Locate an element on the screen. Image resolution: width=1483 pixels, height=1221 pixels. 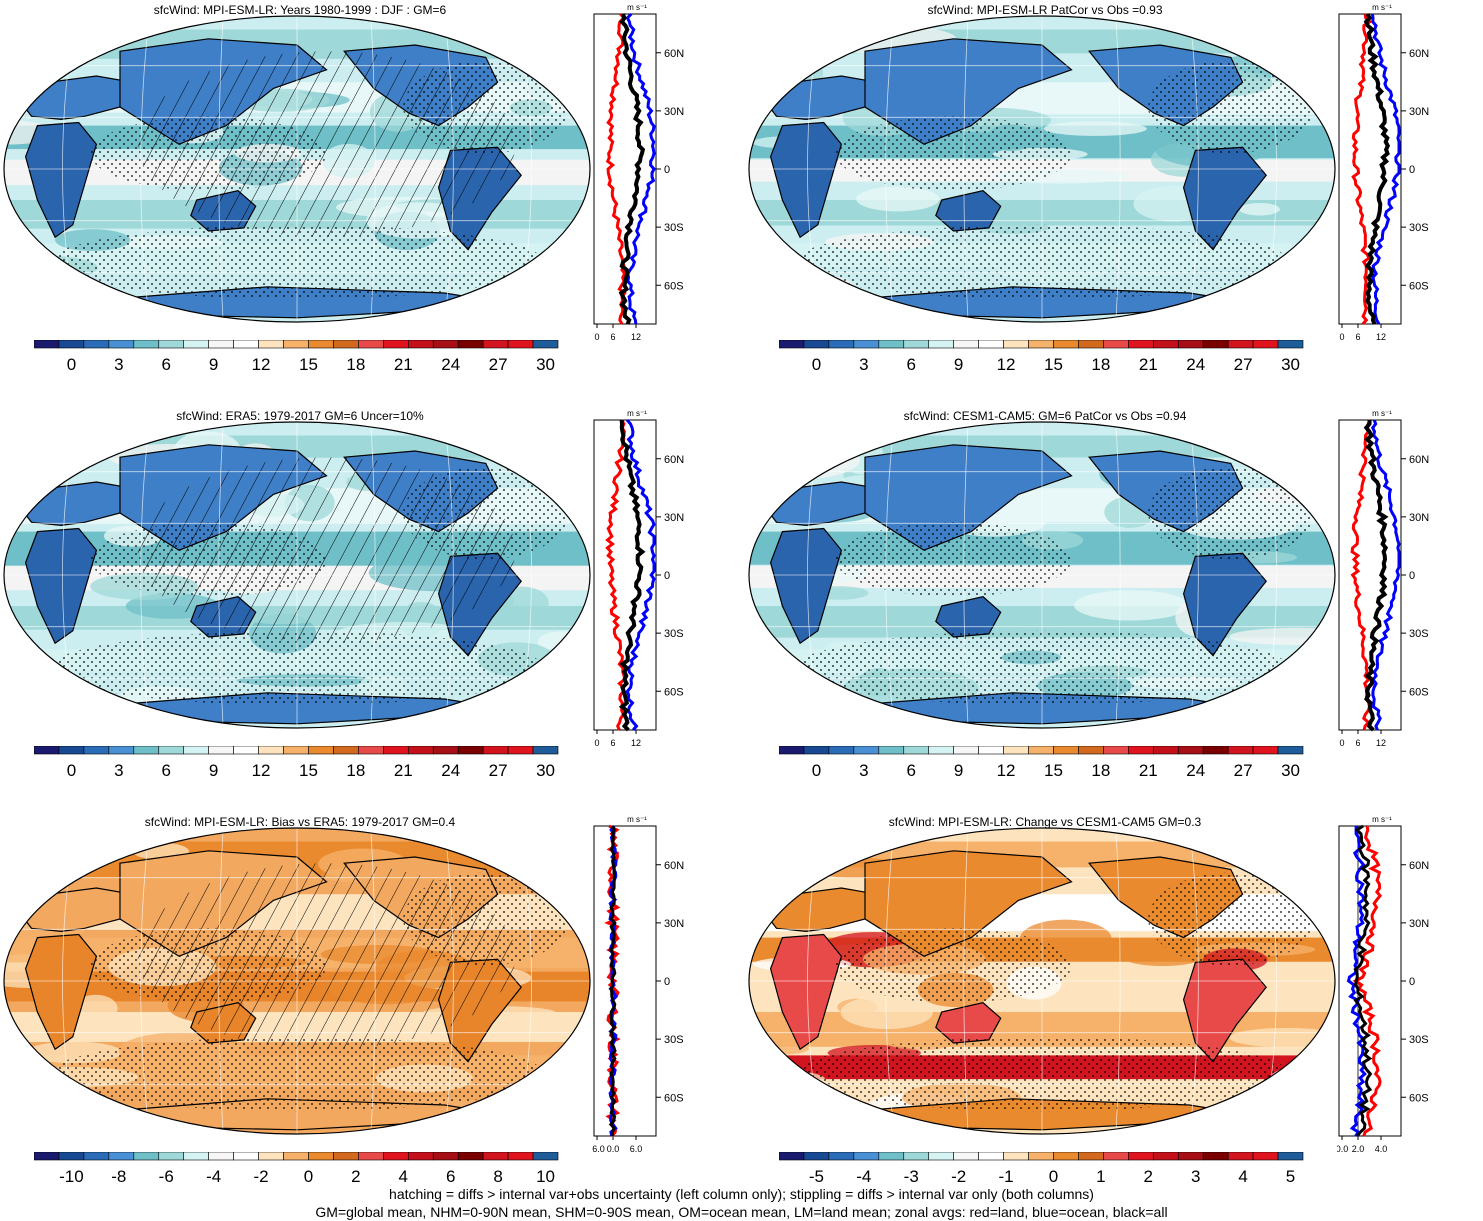
zonal-unit: m s⁻¹ is located at coordinates (1382, 7).